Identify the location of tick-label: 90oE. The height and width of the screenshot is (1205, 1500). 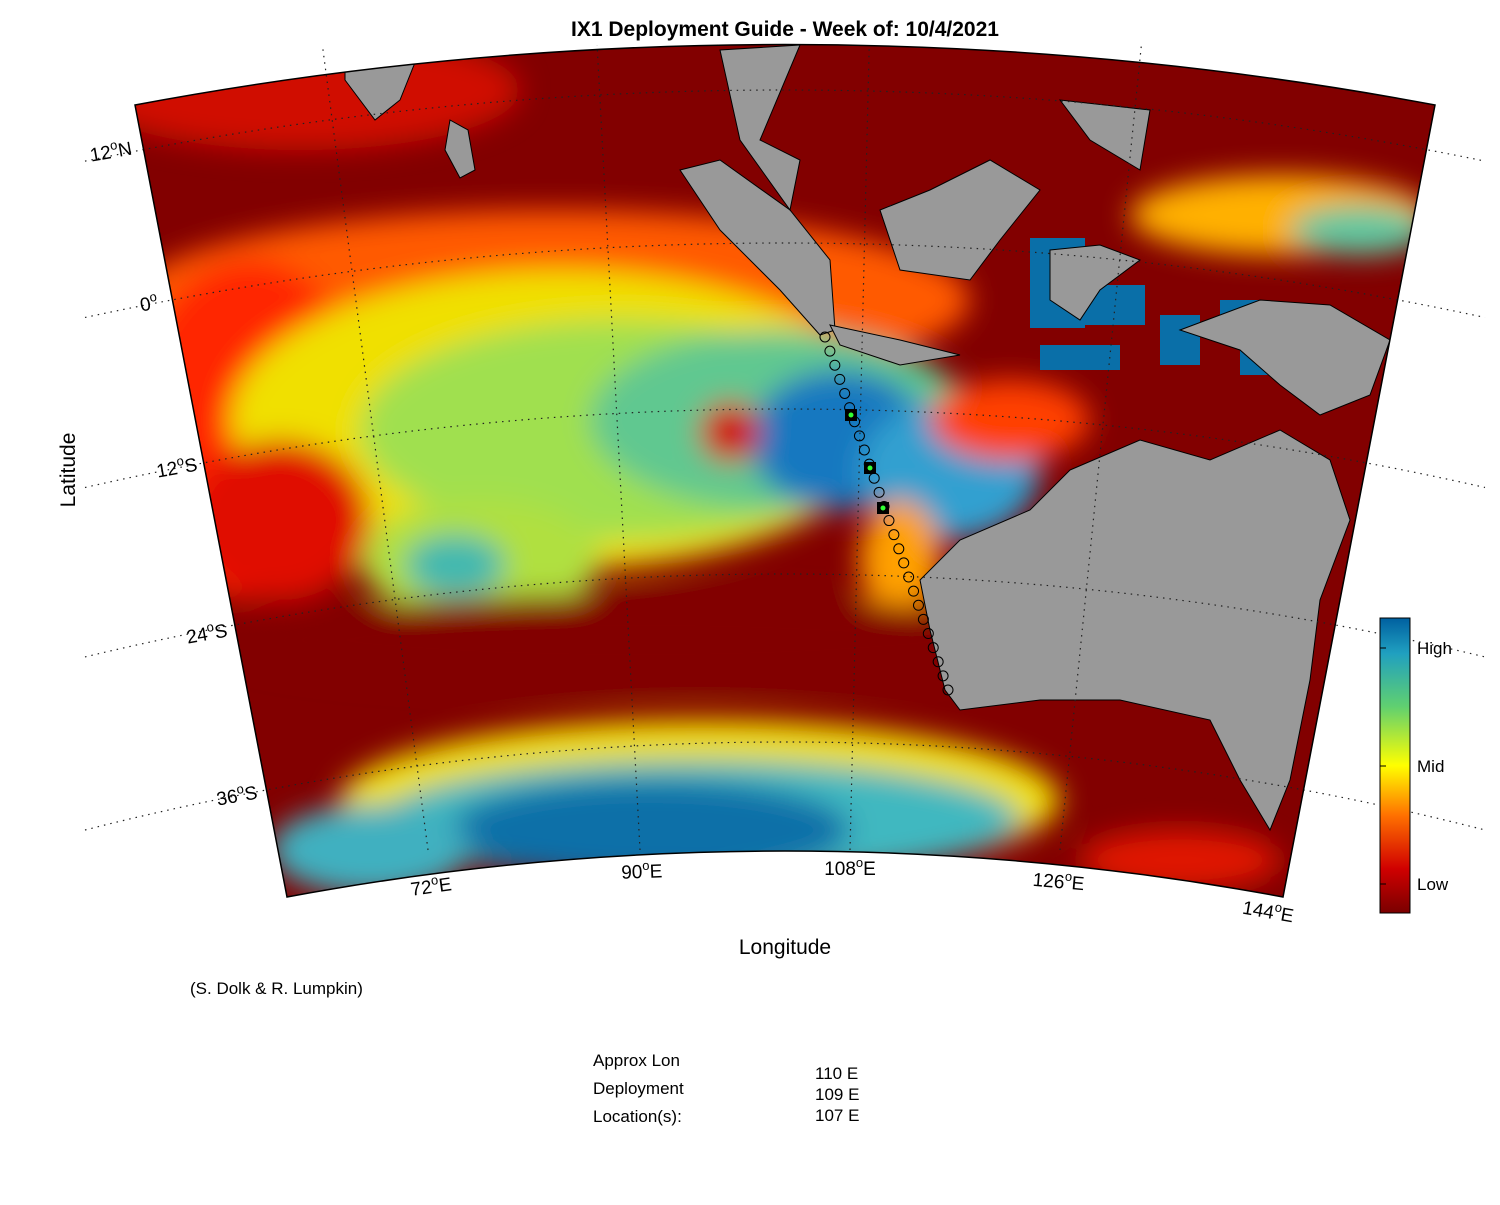
(642, 870).